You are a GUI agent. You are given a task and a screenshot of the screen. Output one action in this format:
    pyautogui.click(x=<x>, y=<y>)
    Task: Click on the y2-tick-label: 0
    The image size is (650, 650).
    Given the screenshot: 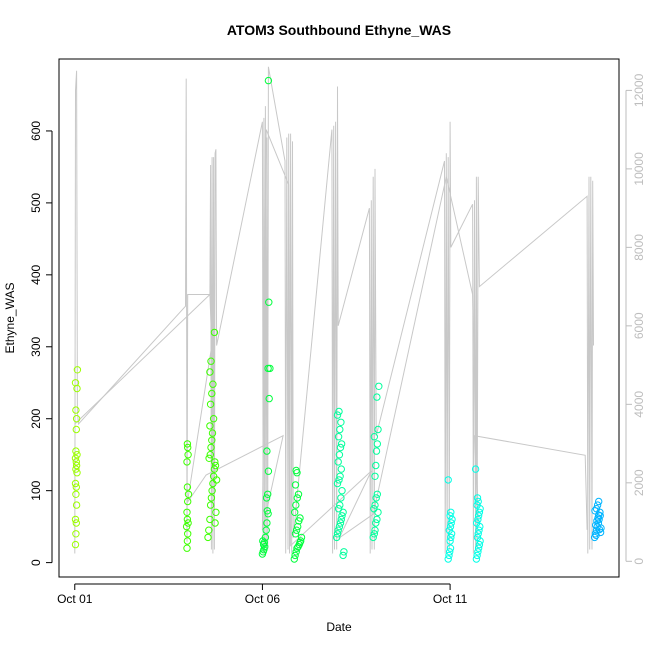 What is the action you would take?
    pyautogui.click(x=639, y=561)
    